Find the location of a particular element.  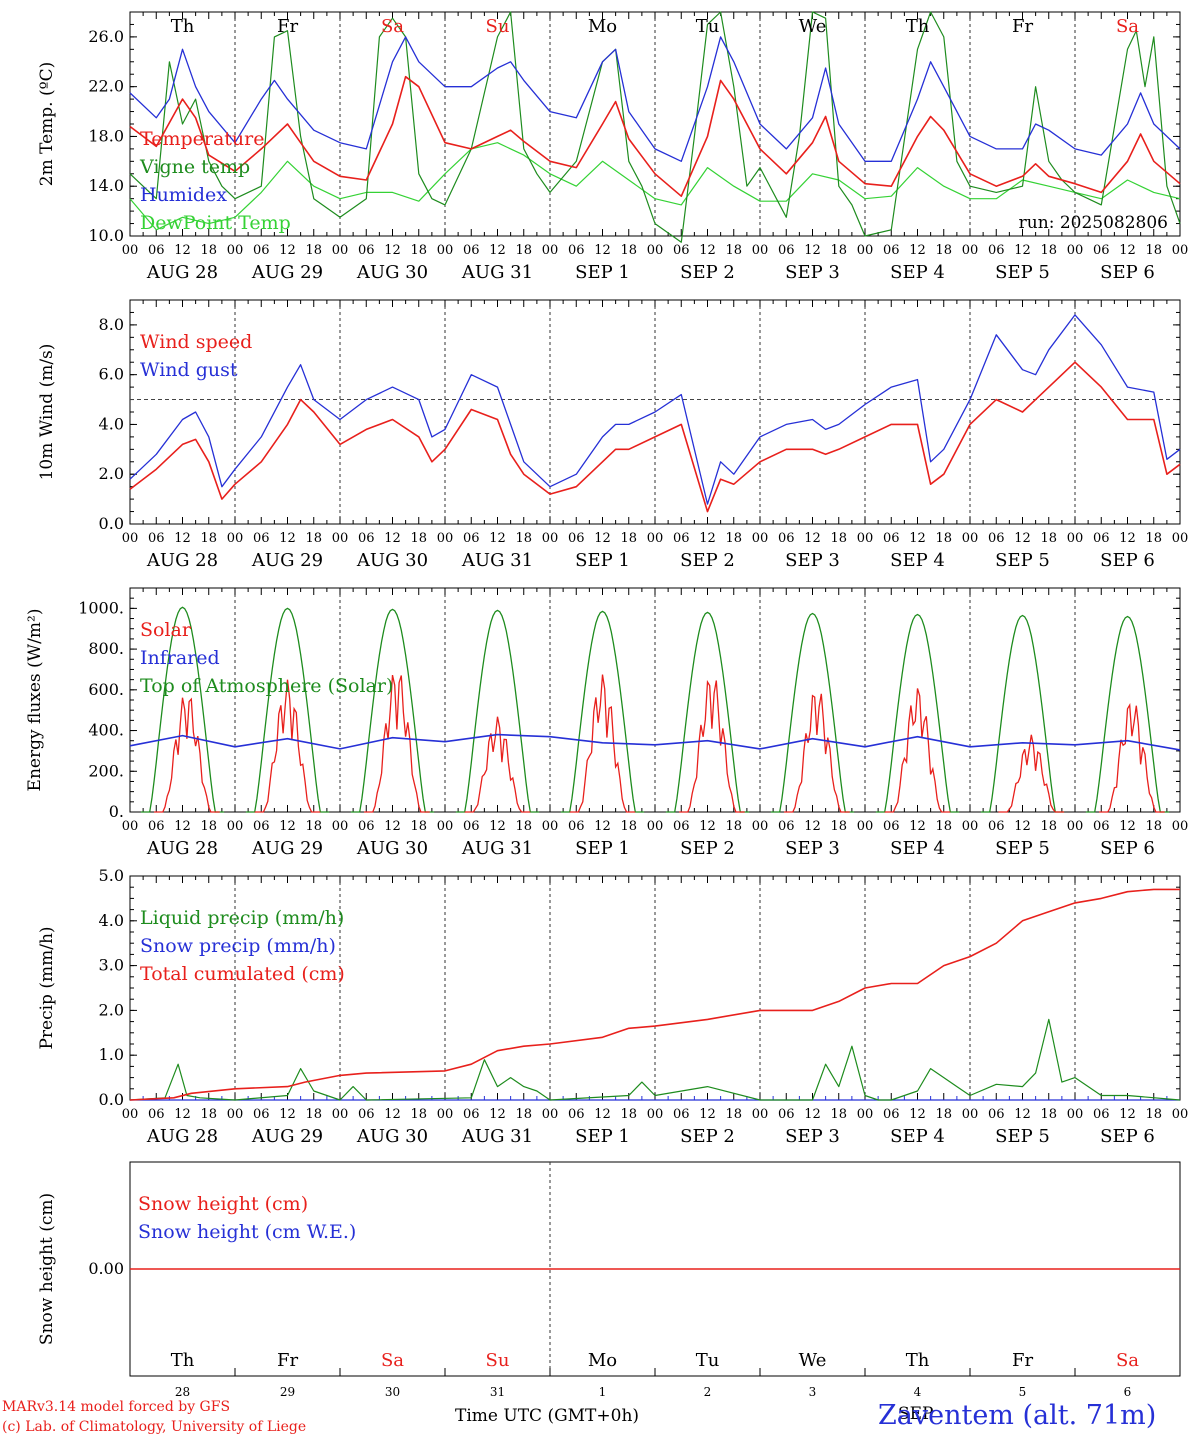

legend-entry: Vigne temp is located at coordinates (194, 167).